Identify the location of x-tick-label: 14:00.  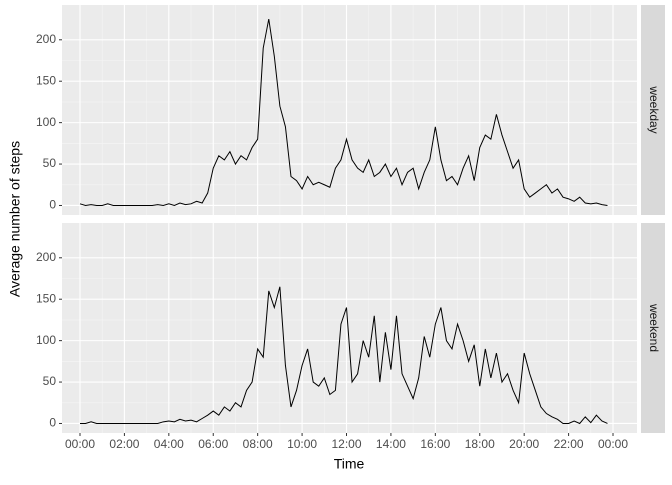
(391, 444).